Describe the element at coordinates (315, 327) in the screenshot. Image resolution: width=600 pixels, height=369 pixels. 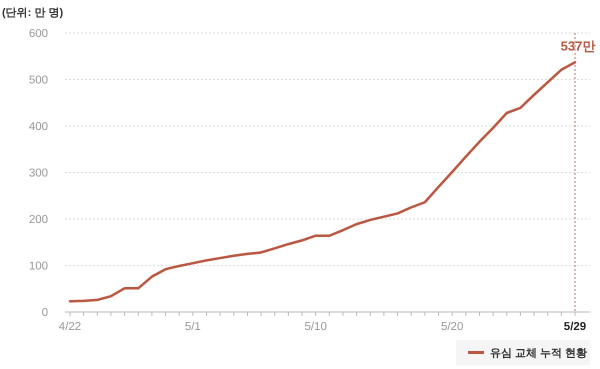
I see `x-tick-label: 5/10` at that location.